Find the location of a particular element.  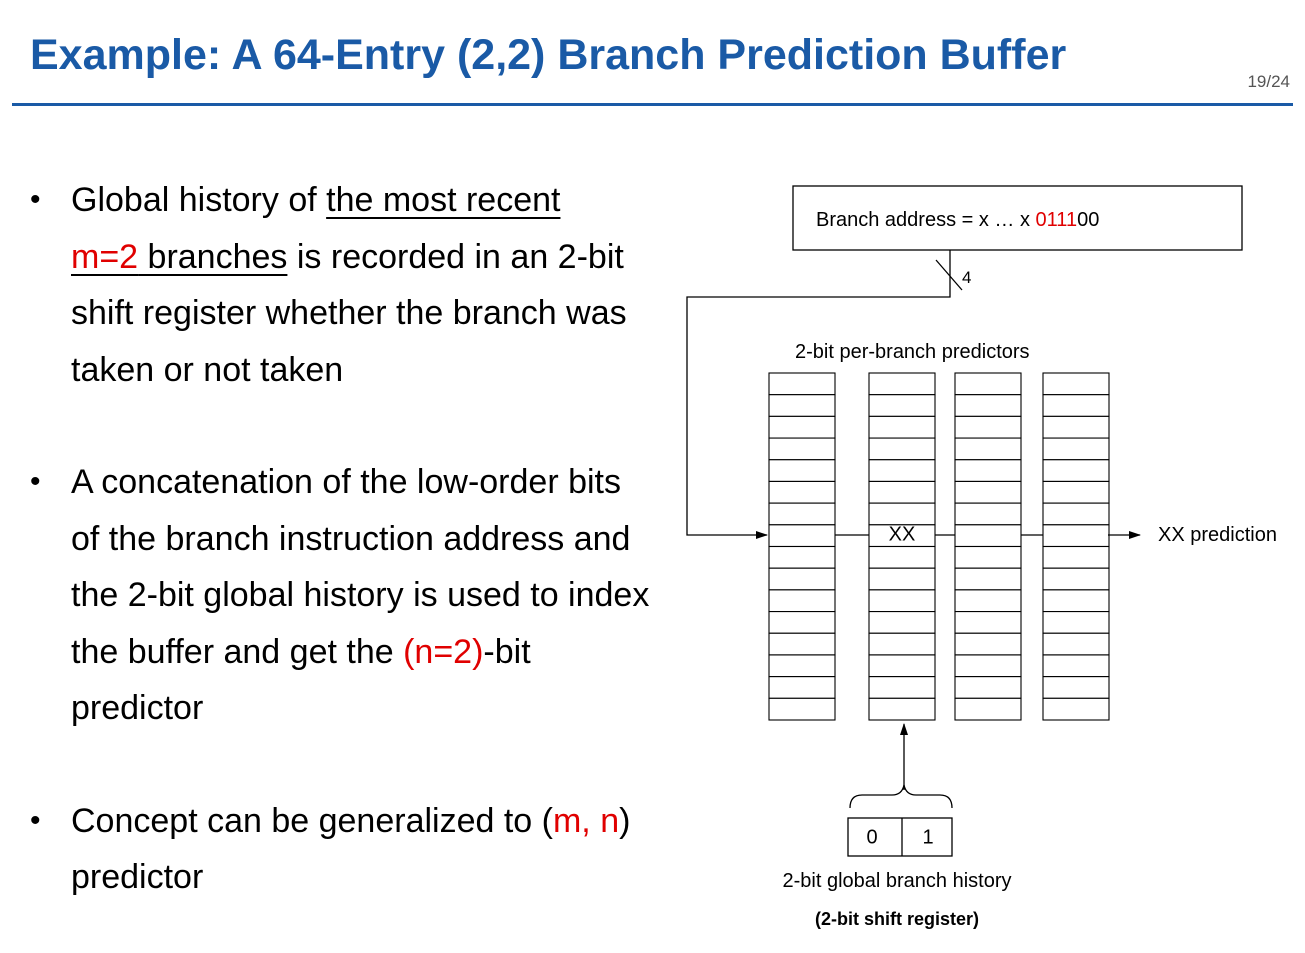

prediction-label: XX prediction is located at coordinates (1217, 535).